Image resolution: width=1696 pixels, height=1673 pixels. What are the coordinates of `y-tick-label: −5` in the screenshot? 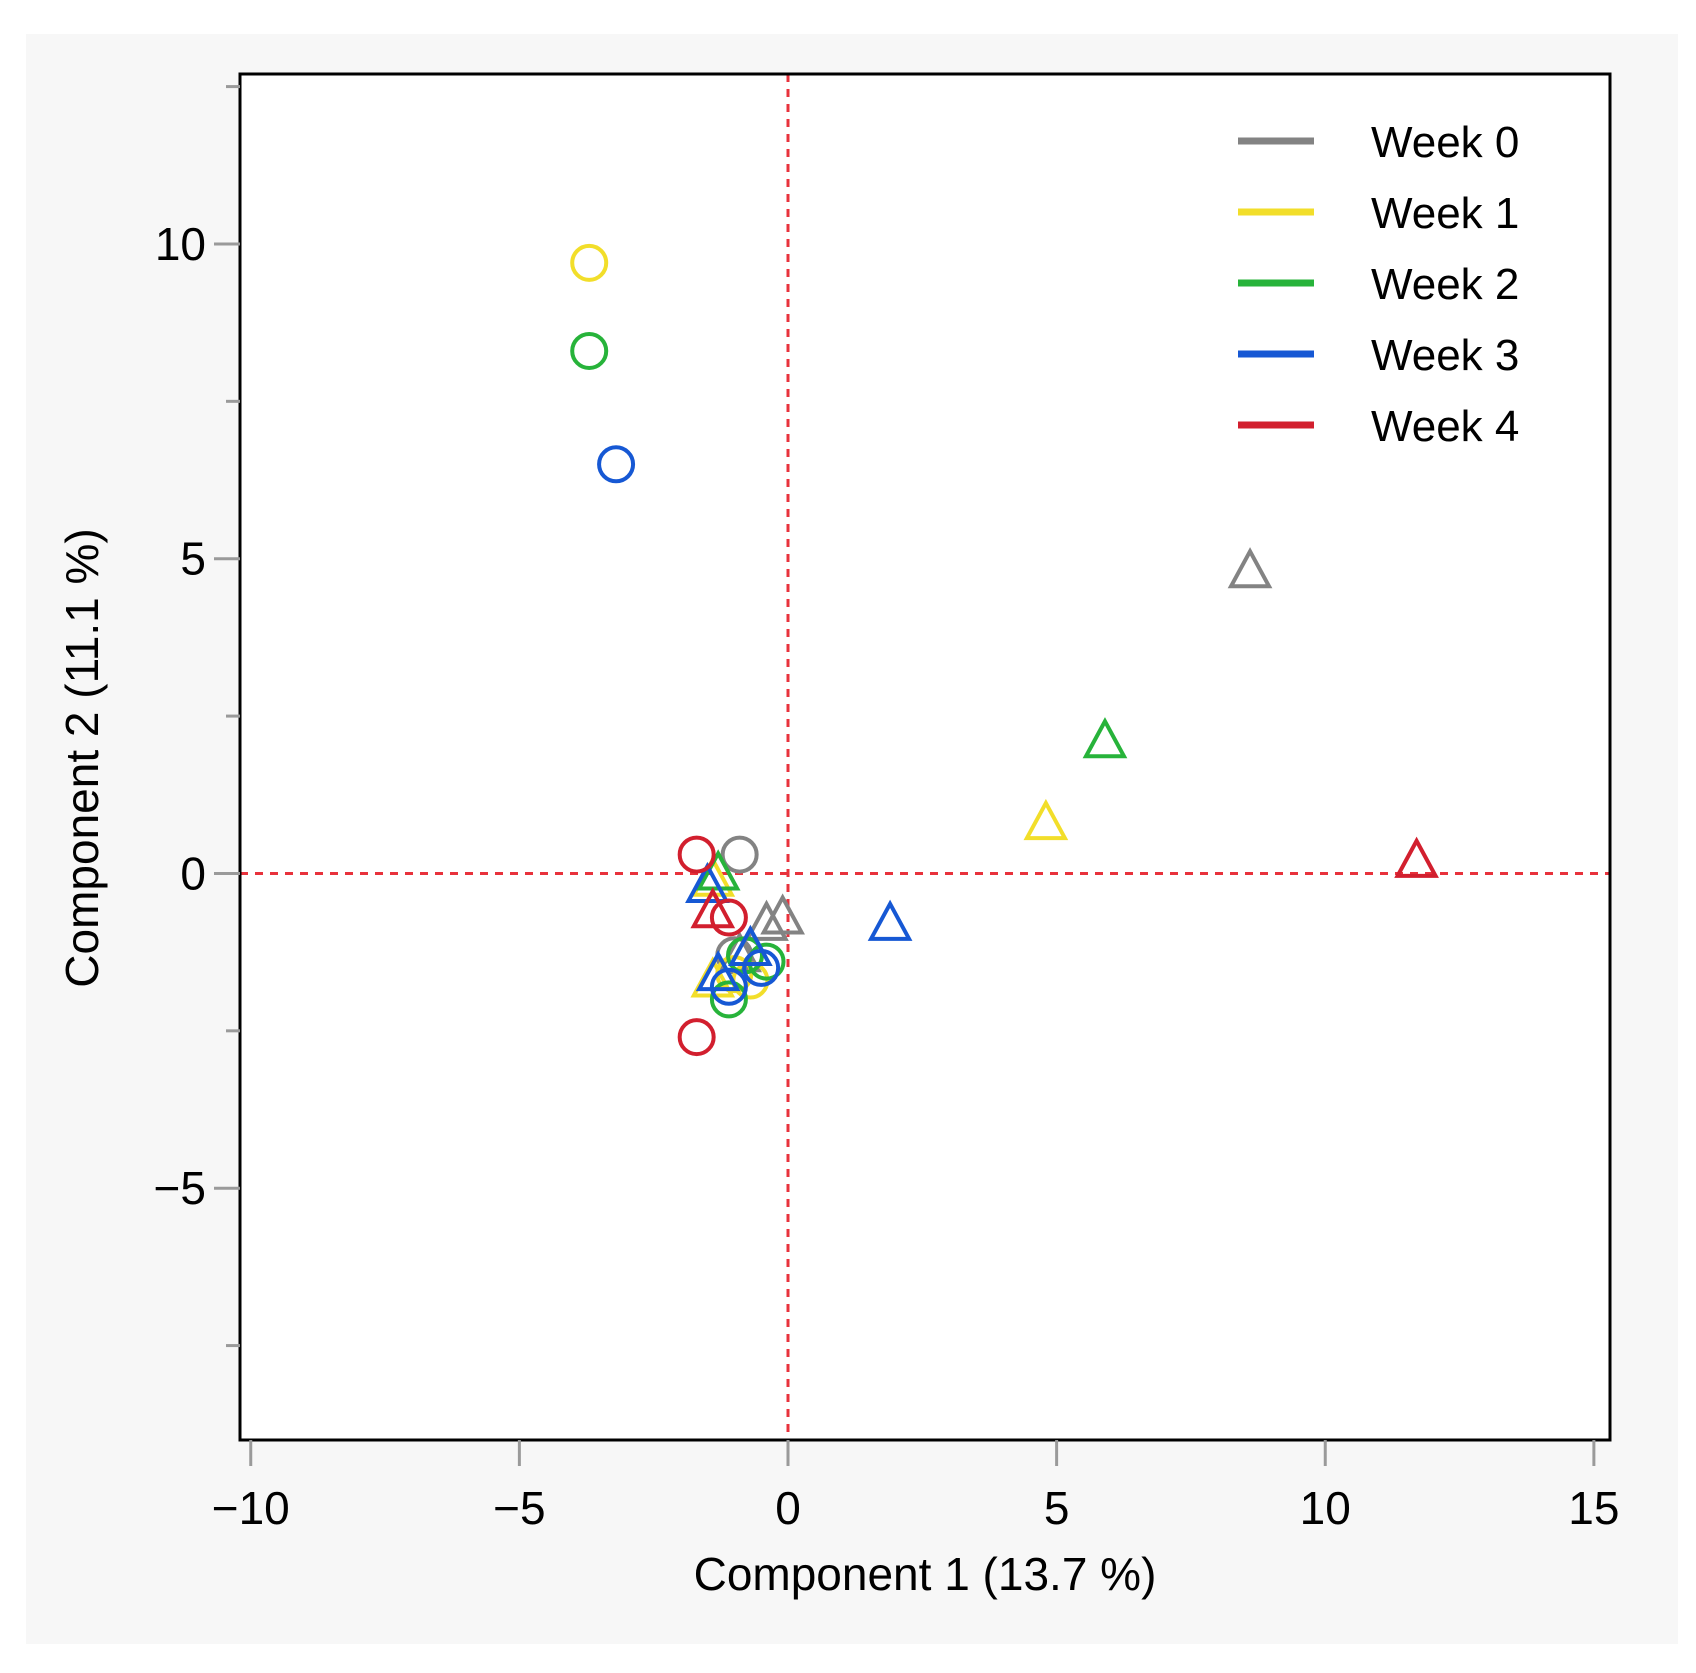 It's located at (180, 1188).